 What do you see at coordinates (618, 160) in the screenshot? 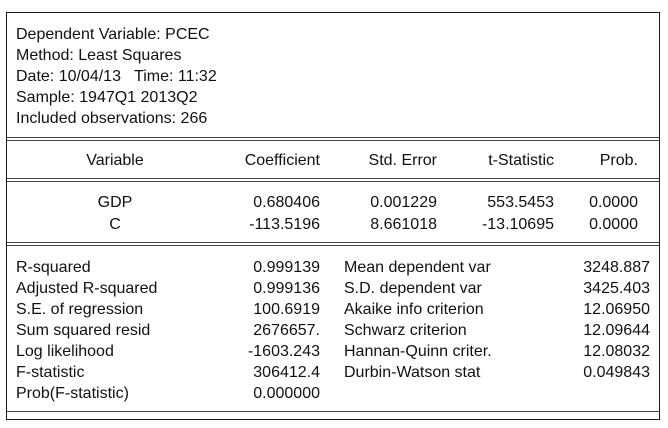
I see `column-header-prob: Prob.` at bounding box center [618, 160].